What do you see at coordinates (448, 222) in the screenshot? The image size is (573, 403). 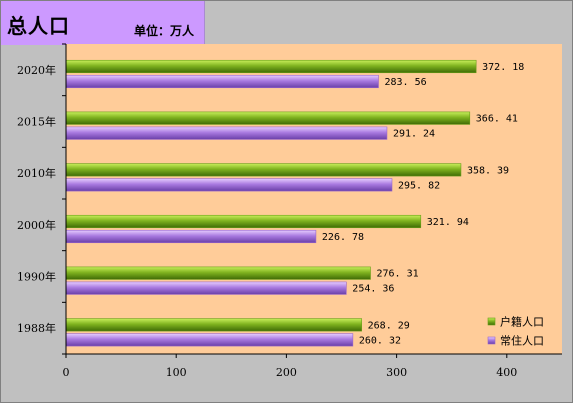 I see `data-label: 321. 94` at bounding box center [448, 222].